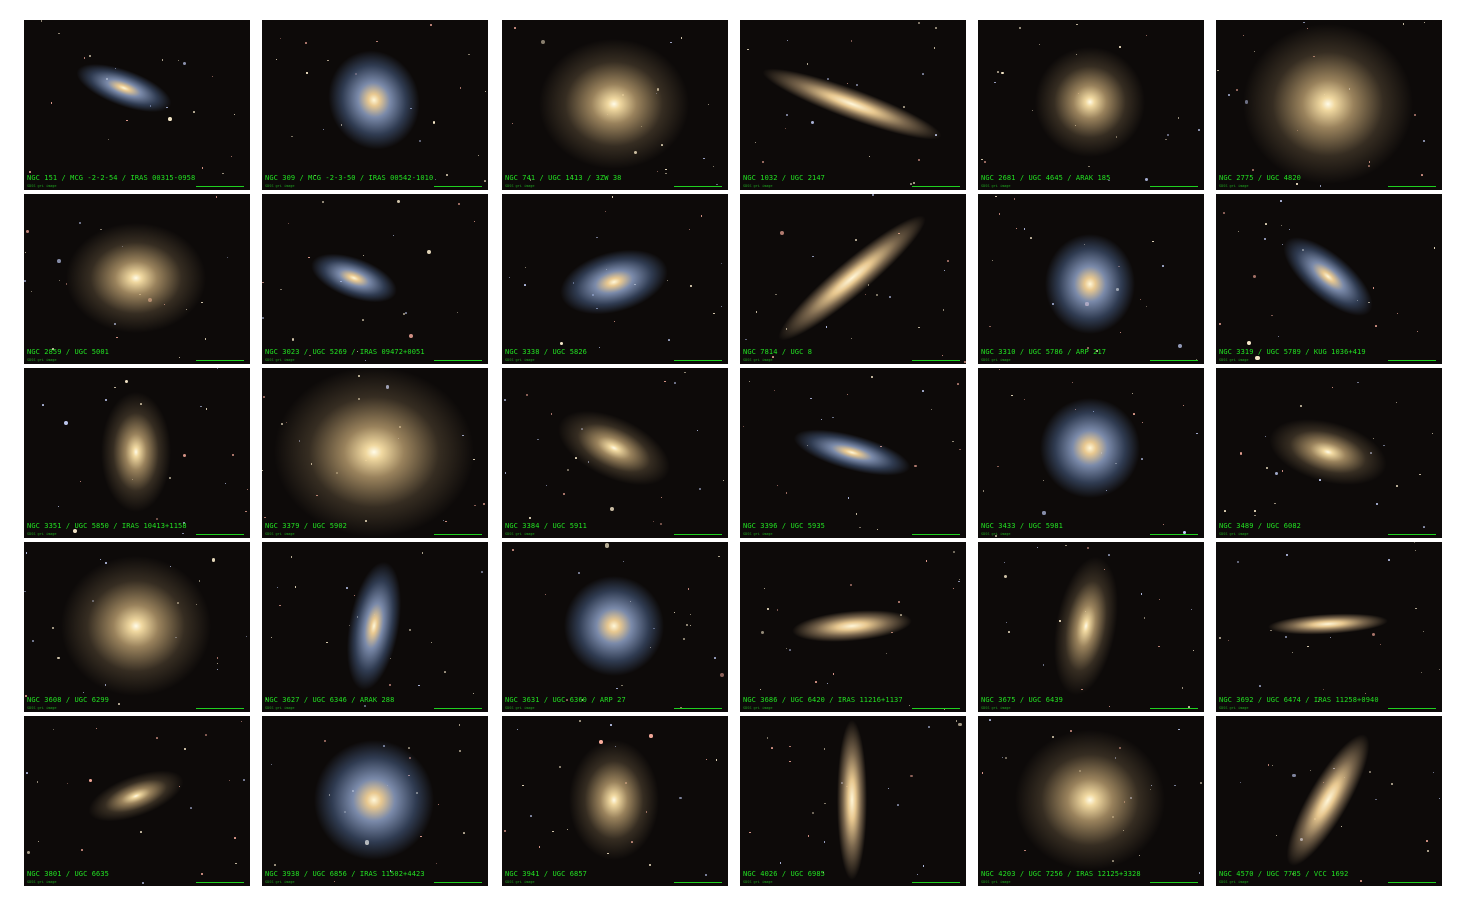  Describe the element at coordinates (1022, 526) in the screenshot. I see `galaxy-label: NGC 3433 / UGC 5981` at that location.